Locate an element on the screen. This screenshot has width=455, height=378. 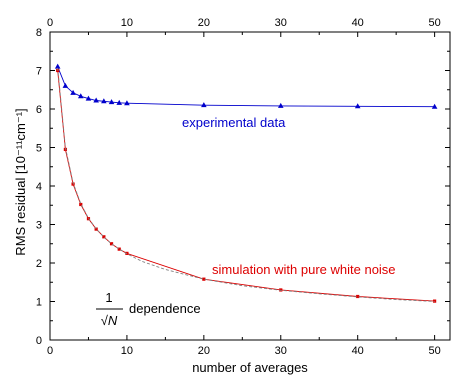
y-tick-label: 1 is located at coordinates (39, 303).